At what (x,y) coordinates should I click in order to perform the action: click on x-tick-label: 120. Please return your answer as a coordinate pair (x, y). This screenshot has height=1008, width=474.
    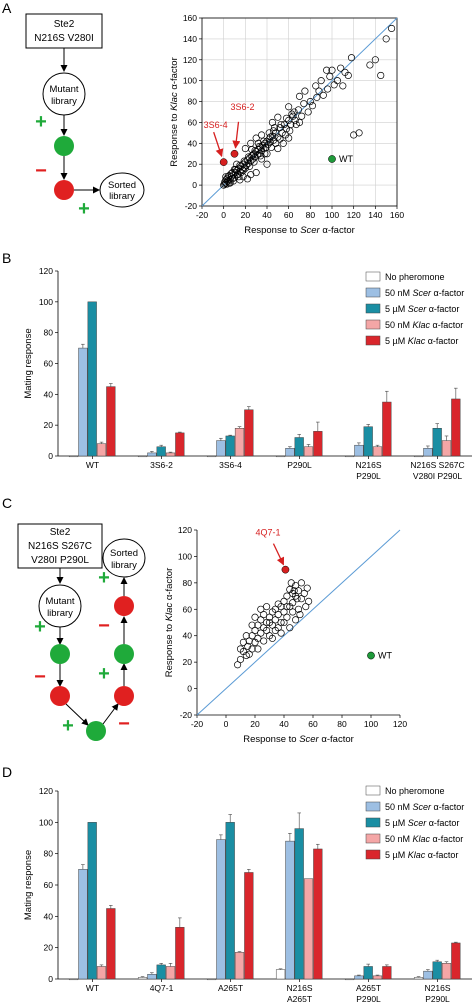
    Looking at the image, I should click on (354, 215).